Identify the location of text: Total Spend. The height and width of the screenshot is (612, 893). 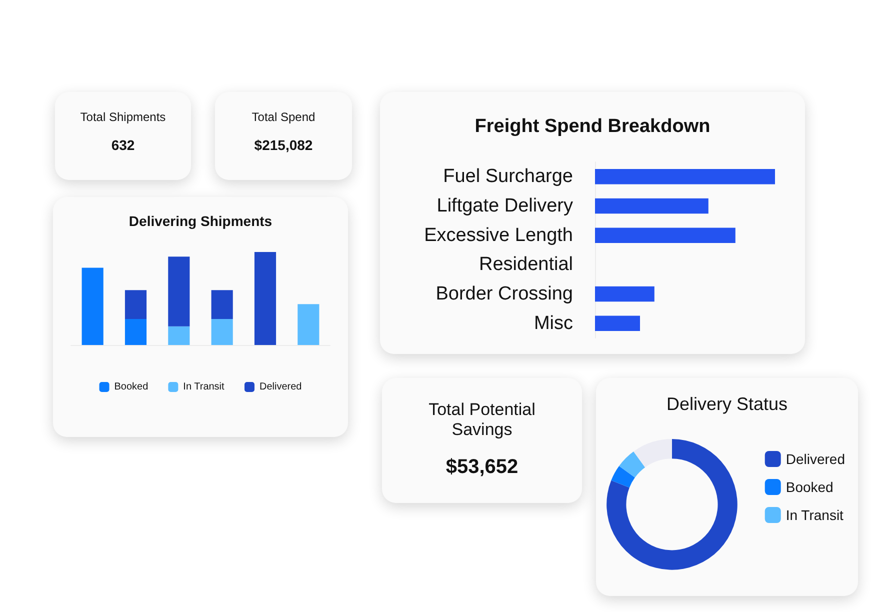
(283, 117).